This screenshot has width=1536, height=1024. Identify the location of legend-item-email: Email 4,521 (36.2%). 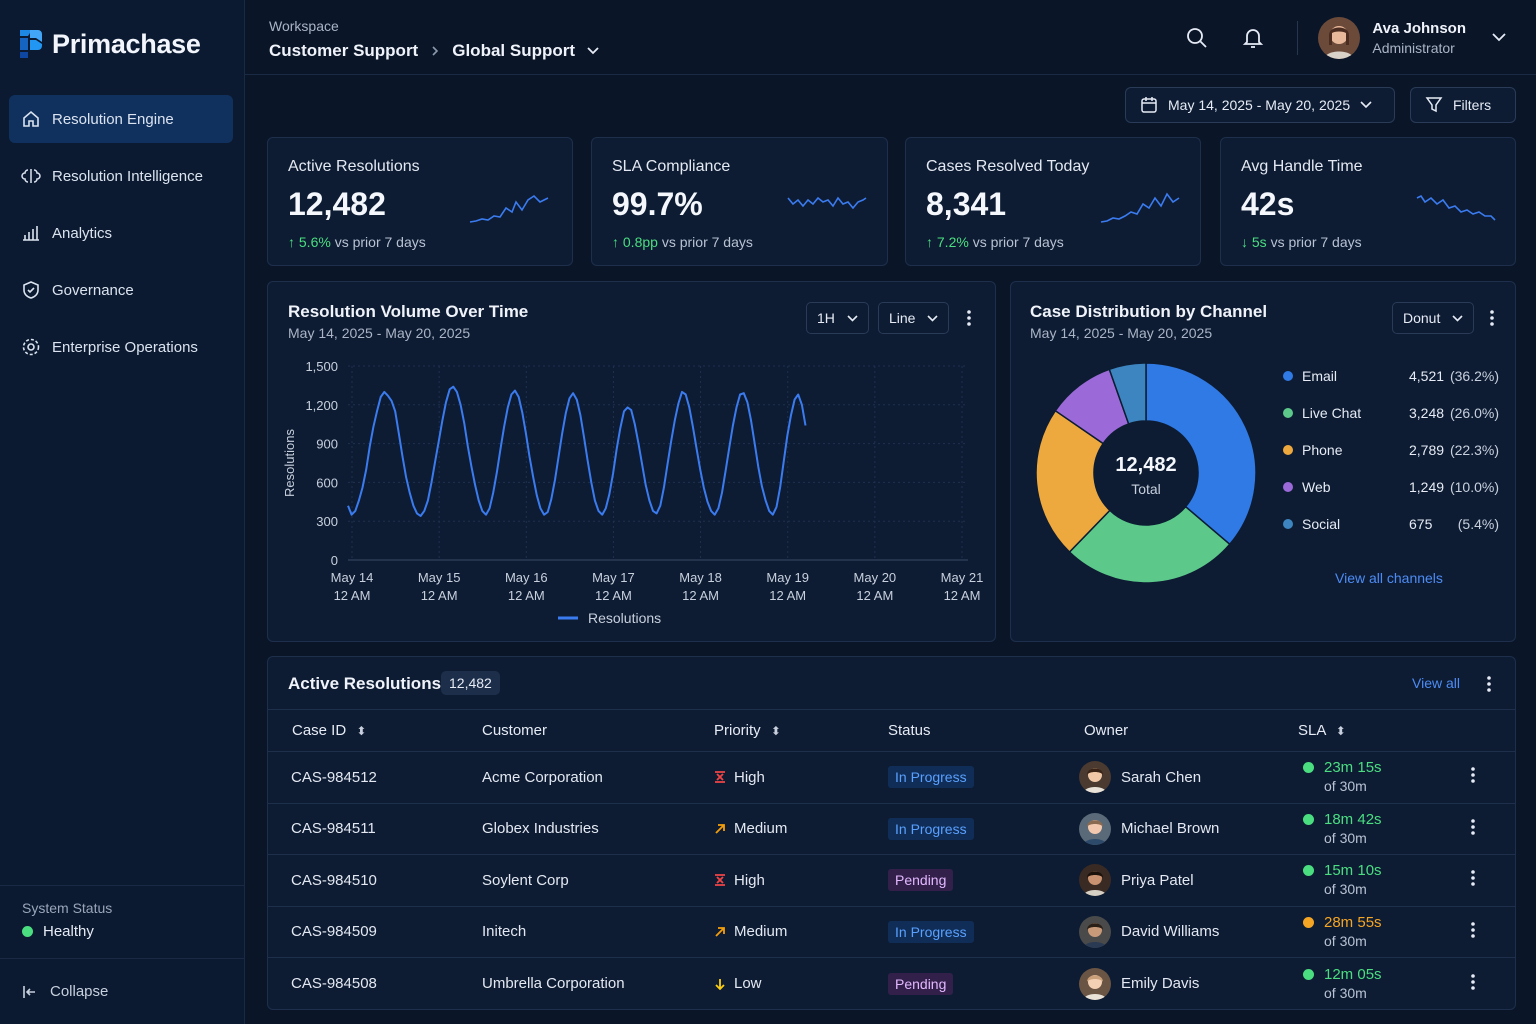
(1391, 376).